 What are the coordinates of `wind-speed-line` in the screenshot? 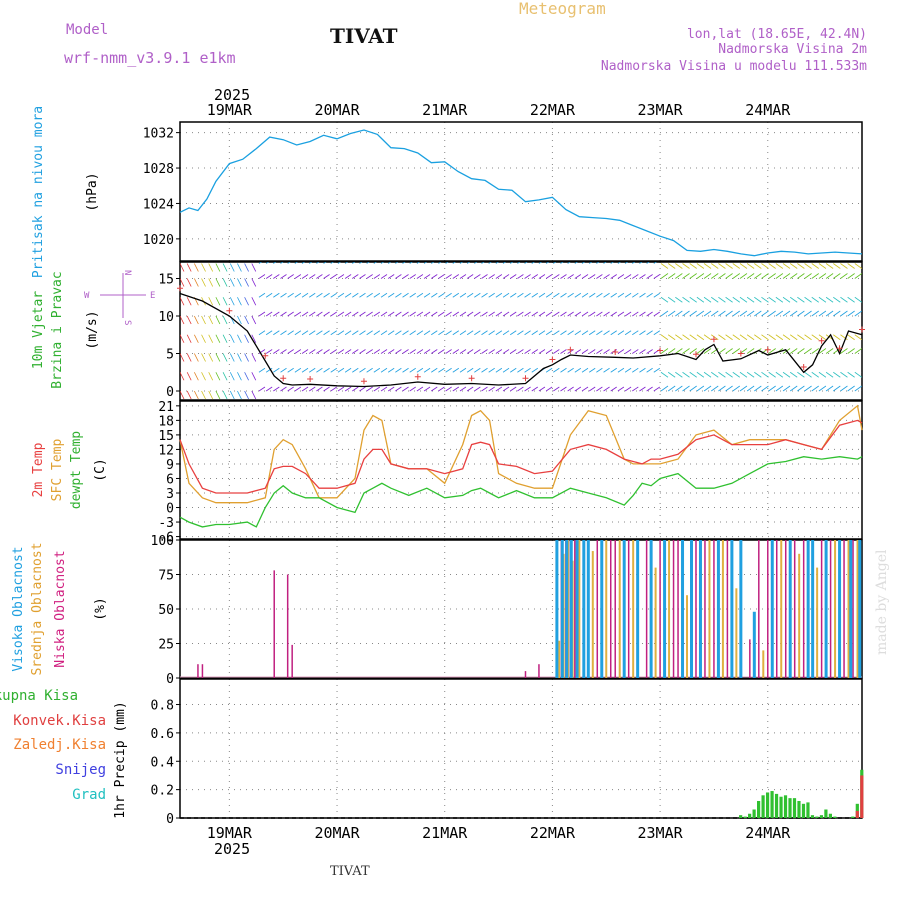 It's located at (521, 340).